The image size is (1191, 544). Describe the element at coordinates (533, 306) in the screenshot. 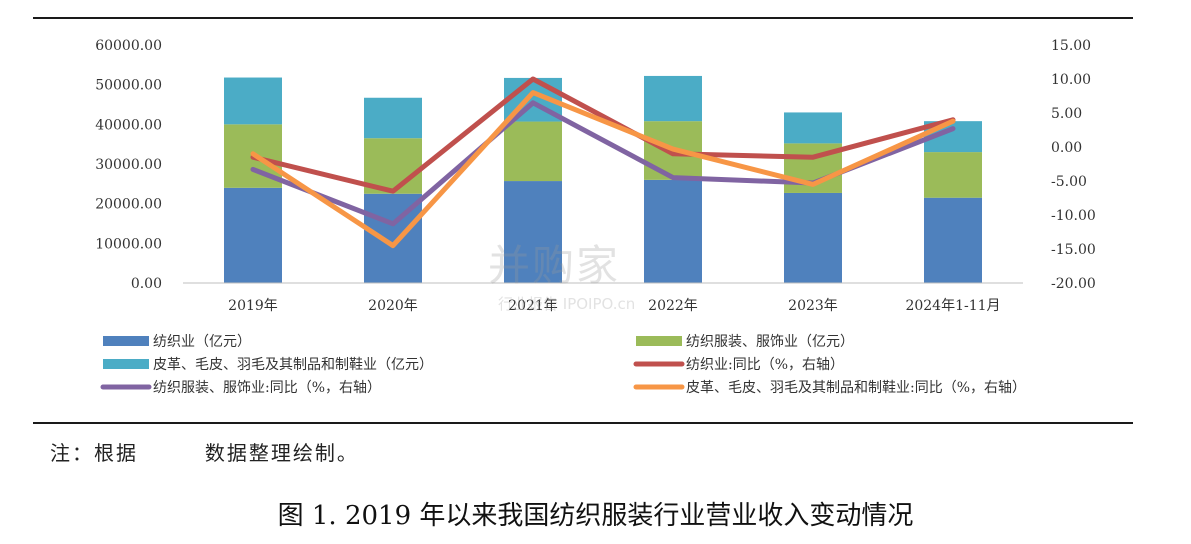

I see `x-tick-label: 2021年` at that location.